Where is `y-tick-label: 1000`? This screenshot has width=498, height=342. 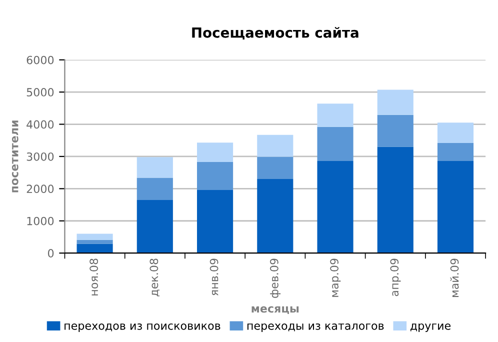 y-tick-label: 1000 is located at coordinates (40, 221).